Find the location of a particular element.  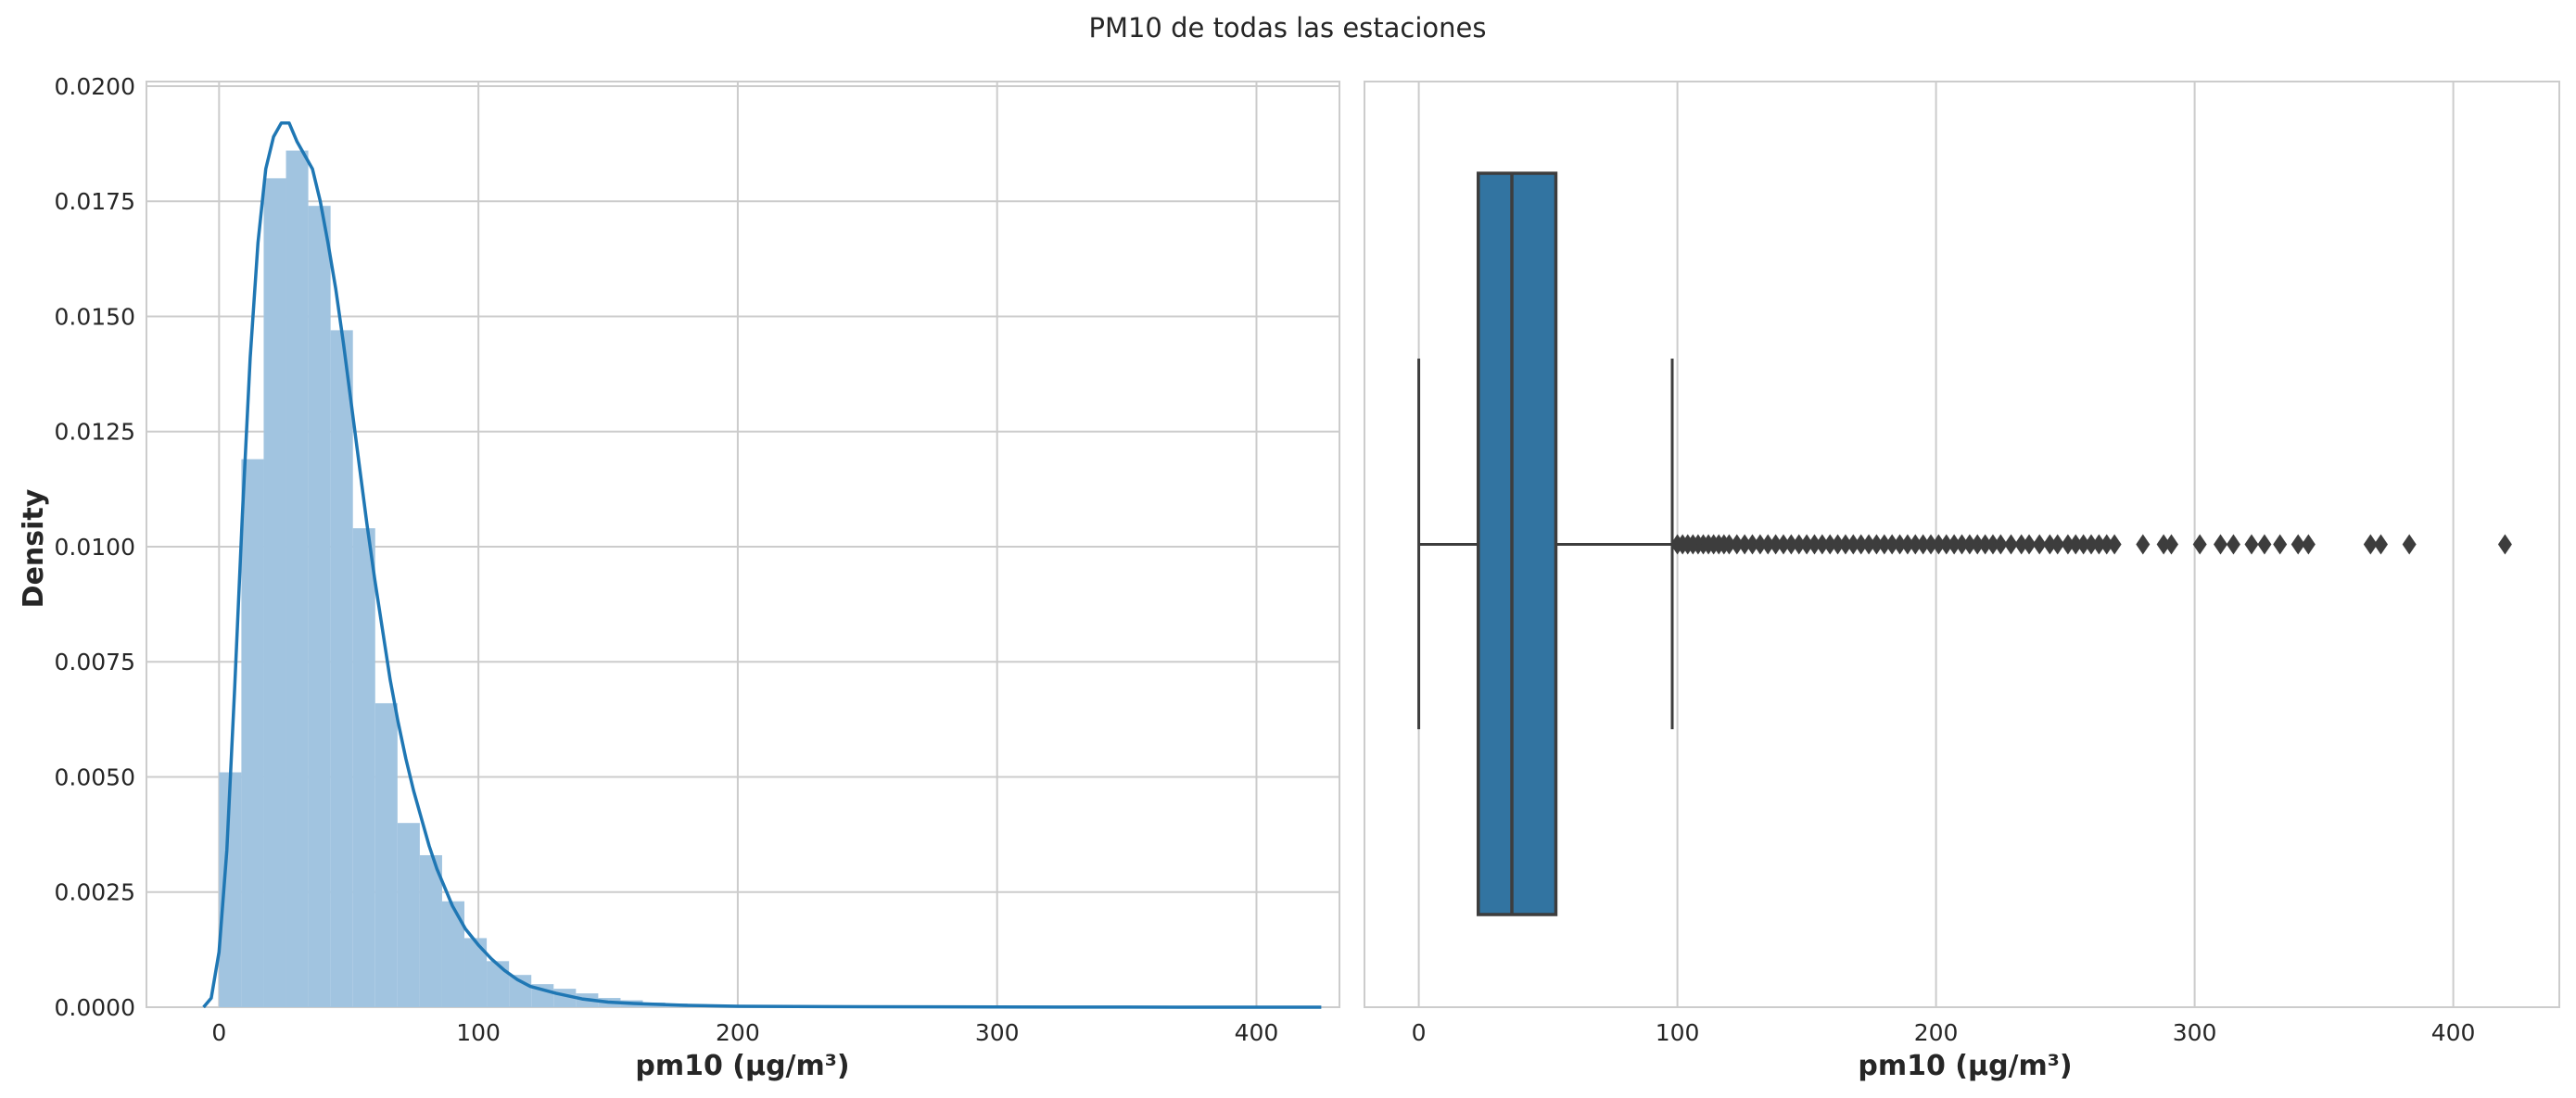

histogram-x-tick-label: 0 is located at coordinates (218, 1032).